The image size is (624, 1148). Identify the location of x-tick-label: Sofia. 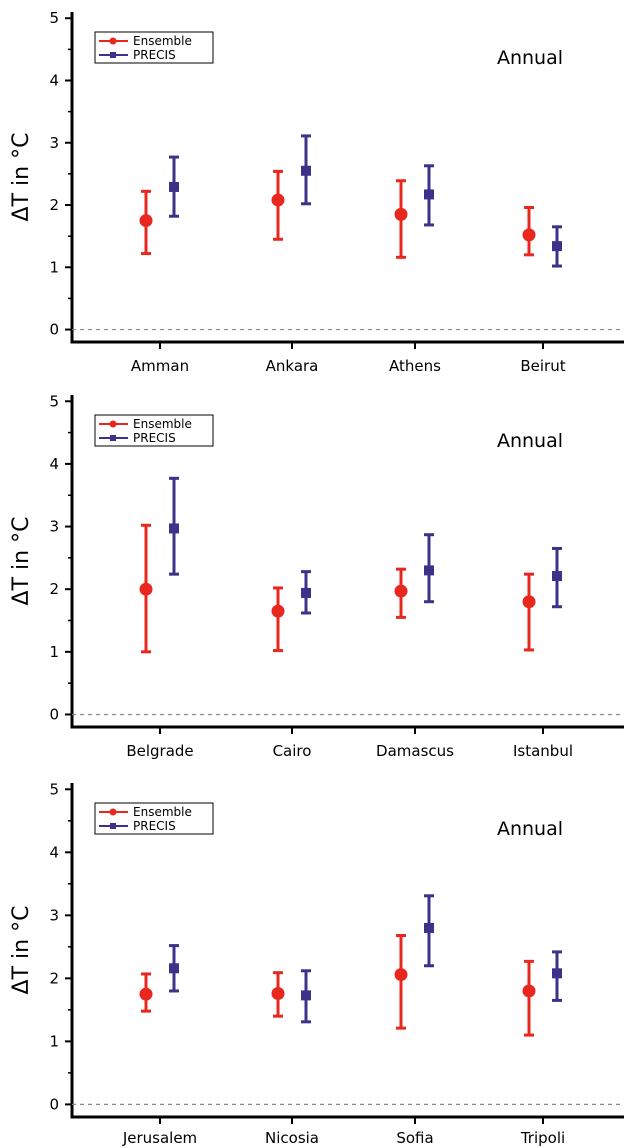
(414, 1138).